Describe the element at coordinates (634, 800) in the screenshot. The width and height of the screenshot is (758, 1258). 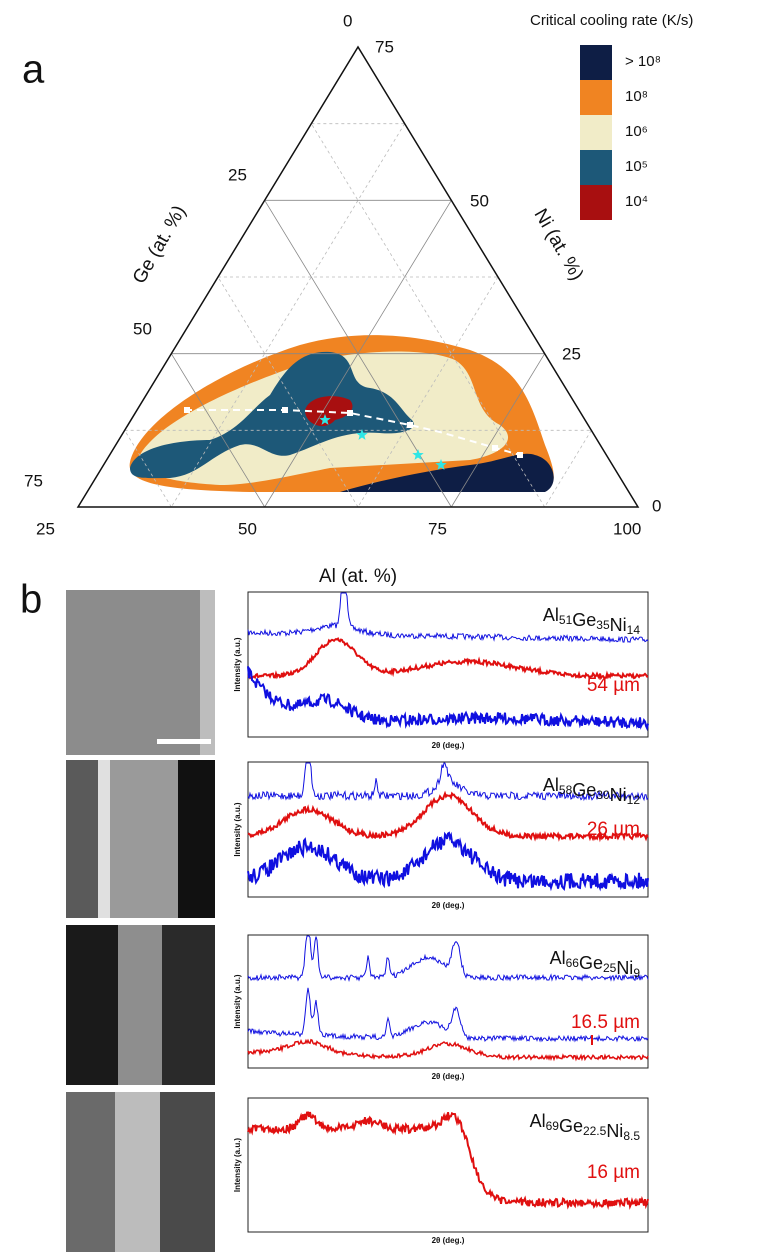
I see `subscript: 12` at that location.